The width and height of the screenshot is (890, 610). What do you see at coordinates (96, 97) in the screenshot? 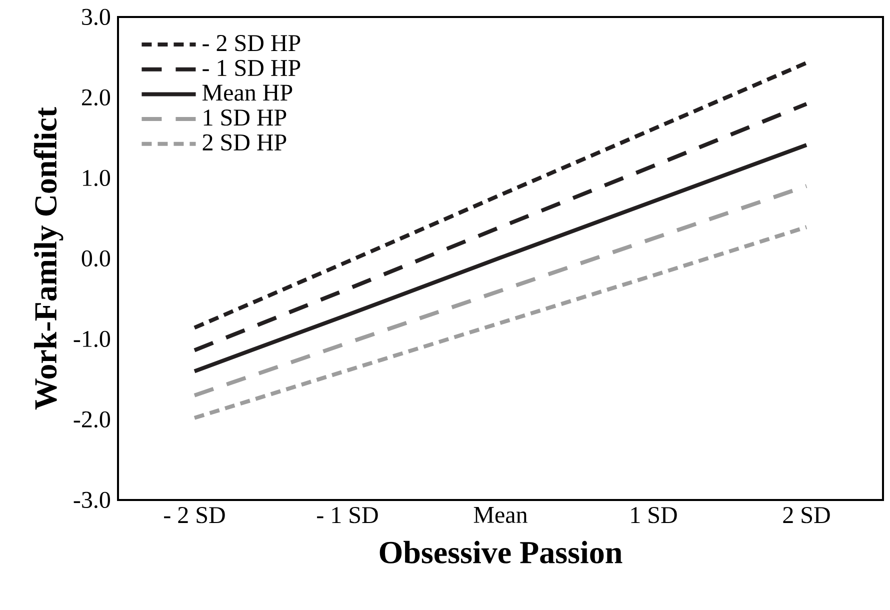
I see `y-tick-label: 2.0` at bounding box center [96, 97].